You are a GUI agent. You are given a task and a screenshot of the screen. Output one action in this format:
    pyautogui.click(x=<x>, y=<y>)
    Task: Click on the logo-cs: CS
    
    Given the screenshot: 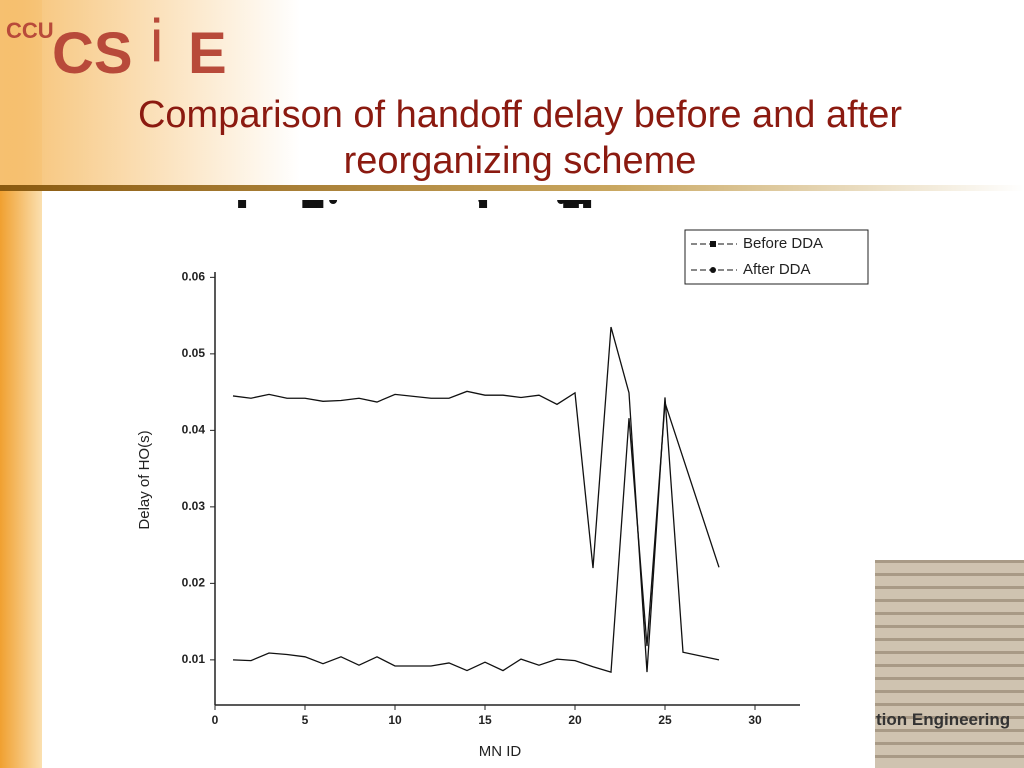 What is the action you would take?
    pyautogui.click(x=92, y=53)
    